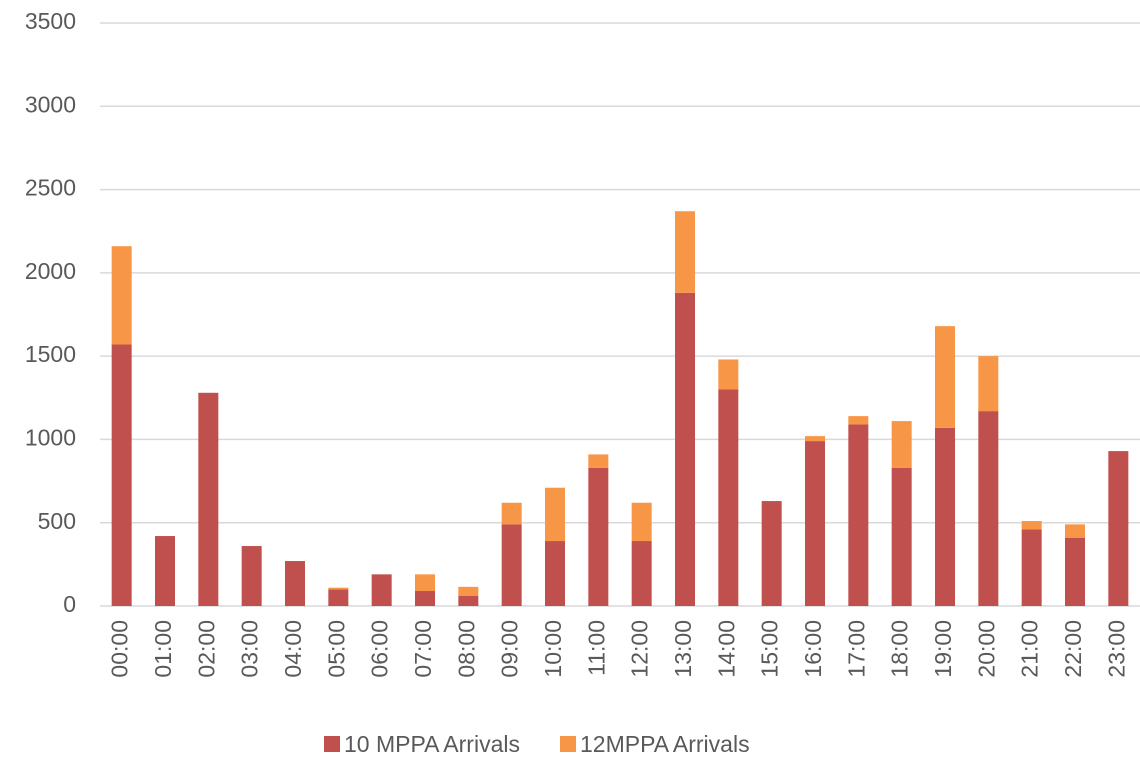  I want to click on x-tick-label: 14:00, so click(726, 649).